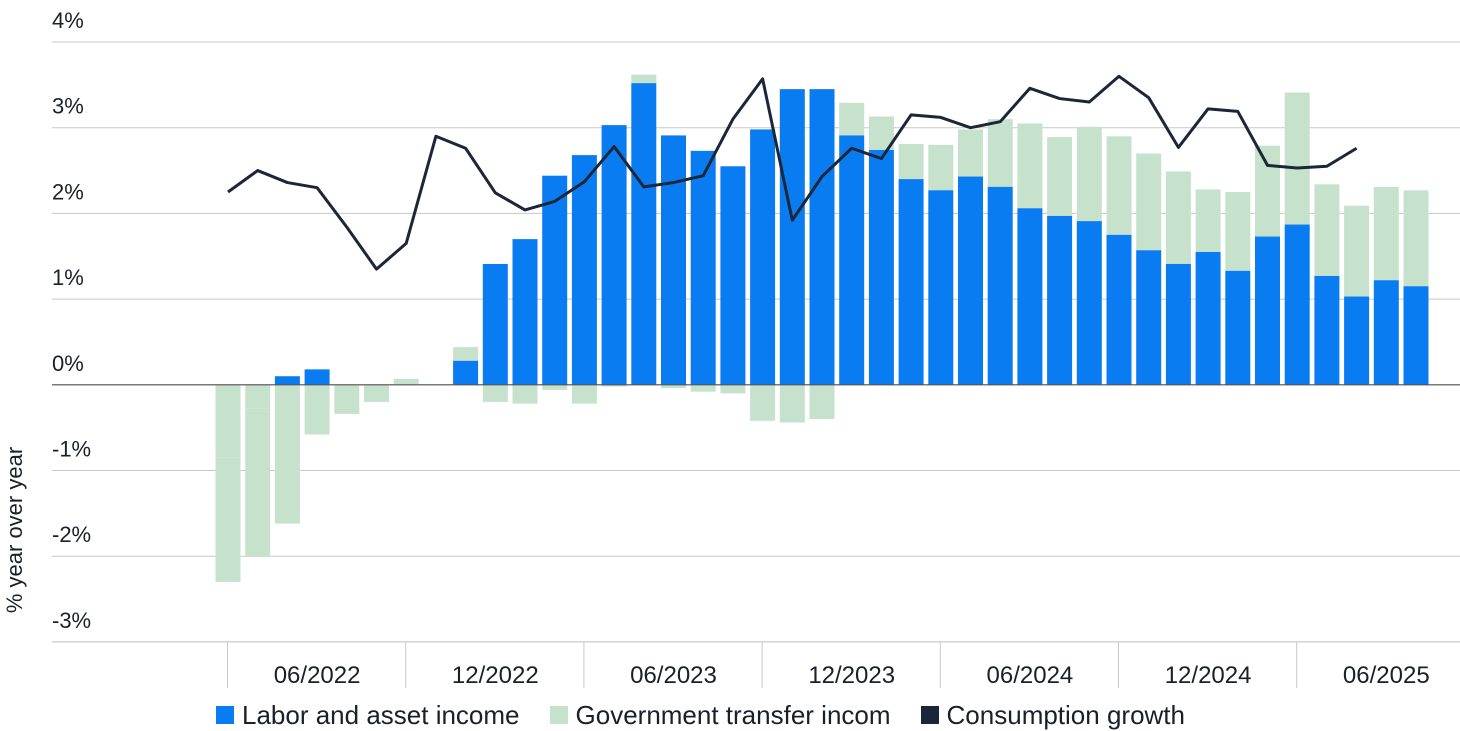 This screenshot has height=731, width=1460. I want to click on legend-swatch-consumption, so click(929, 715).